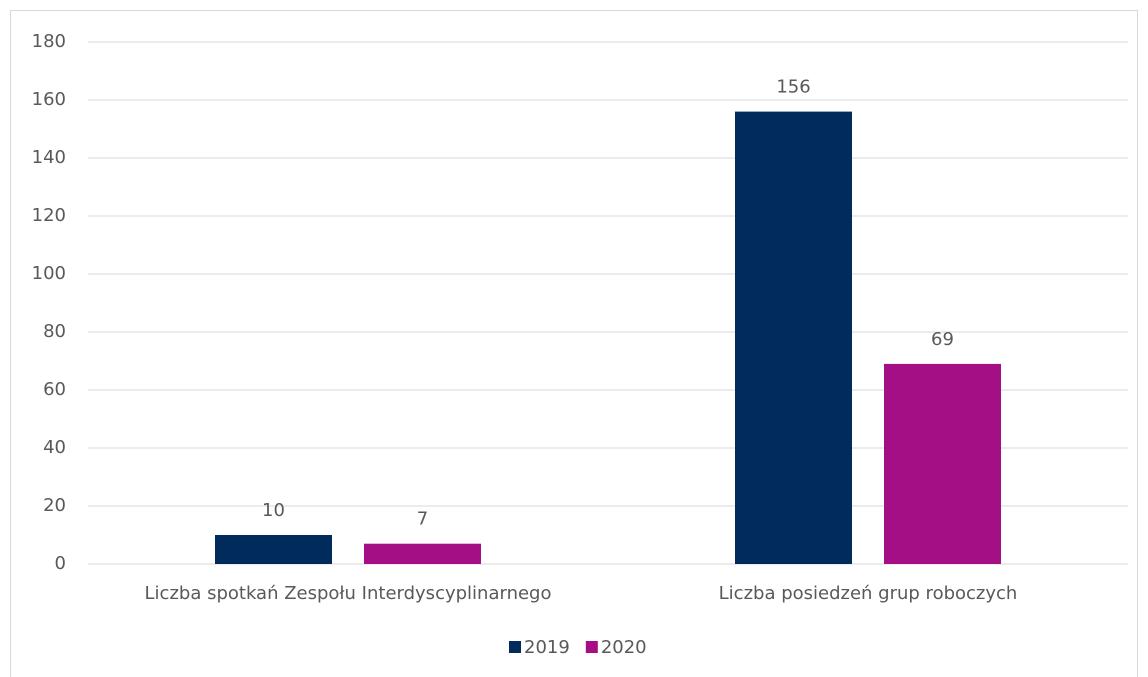 This screenshot has height=677, width=1148. I want to click on data-label: 7, so click(422, 519).